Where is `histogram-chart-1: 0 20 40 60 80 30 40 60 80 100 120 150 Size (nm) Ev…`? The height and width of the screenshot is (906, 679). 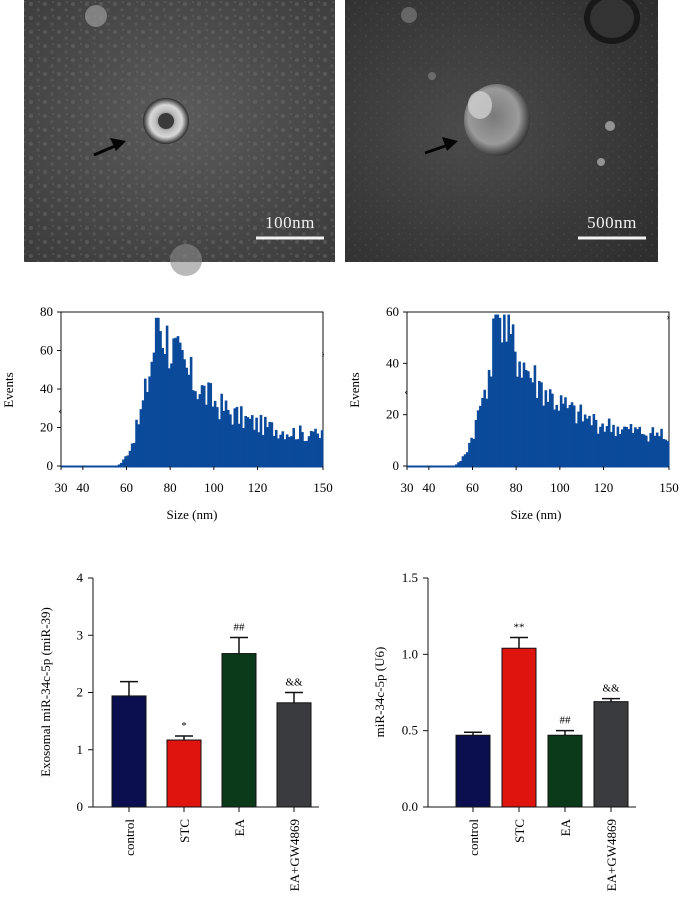 histogram-chart-1: 0 20 40 60 80 30 40 60 80 100 120 150 Size (nm) Ev… is located at coordinates (167, 413).